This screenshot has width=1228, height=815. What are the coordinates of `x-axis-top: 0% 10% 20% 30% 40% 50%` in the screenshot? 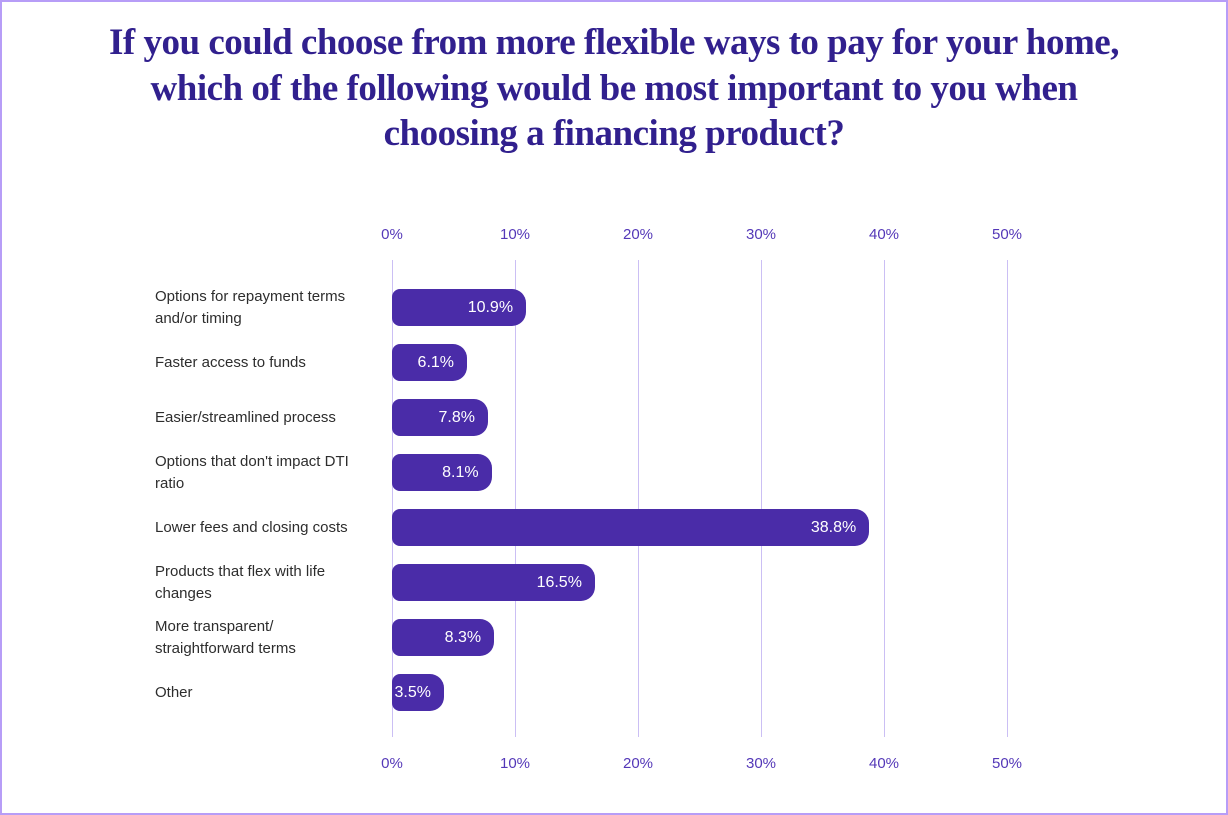 It's located at (701, 235).